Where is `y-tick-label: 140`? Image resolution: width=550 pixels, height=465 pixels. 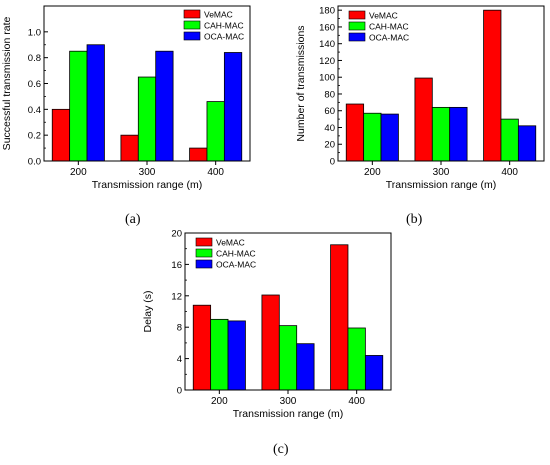 y-tick-label: 140 is located at coordinates (327, 44).